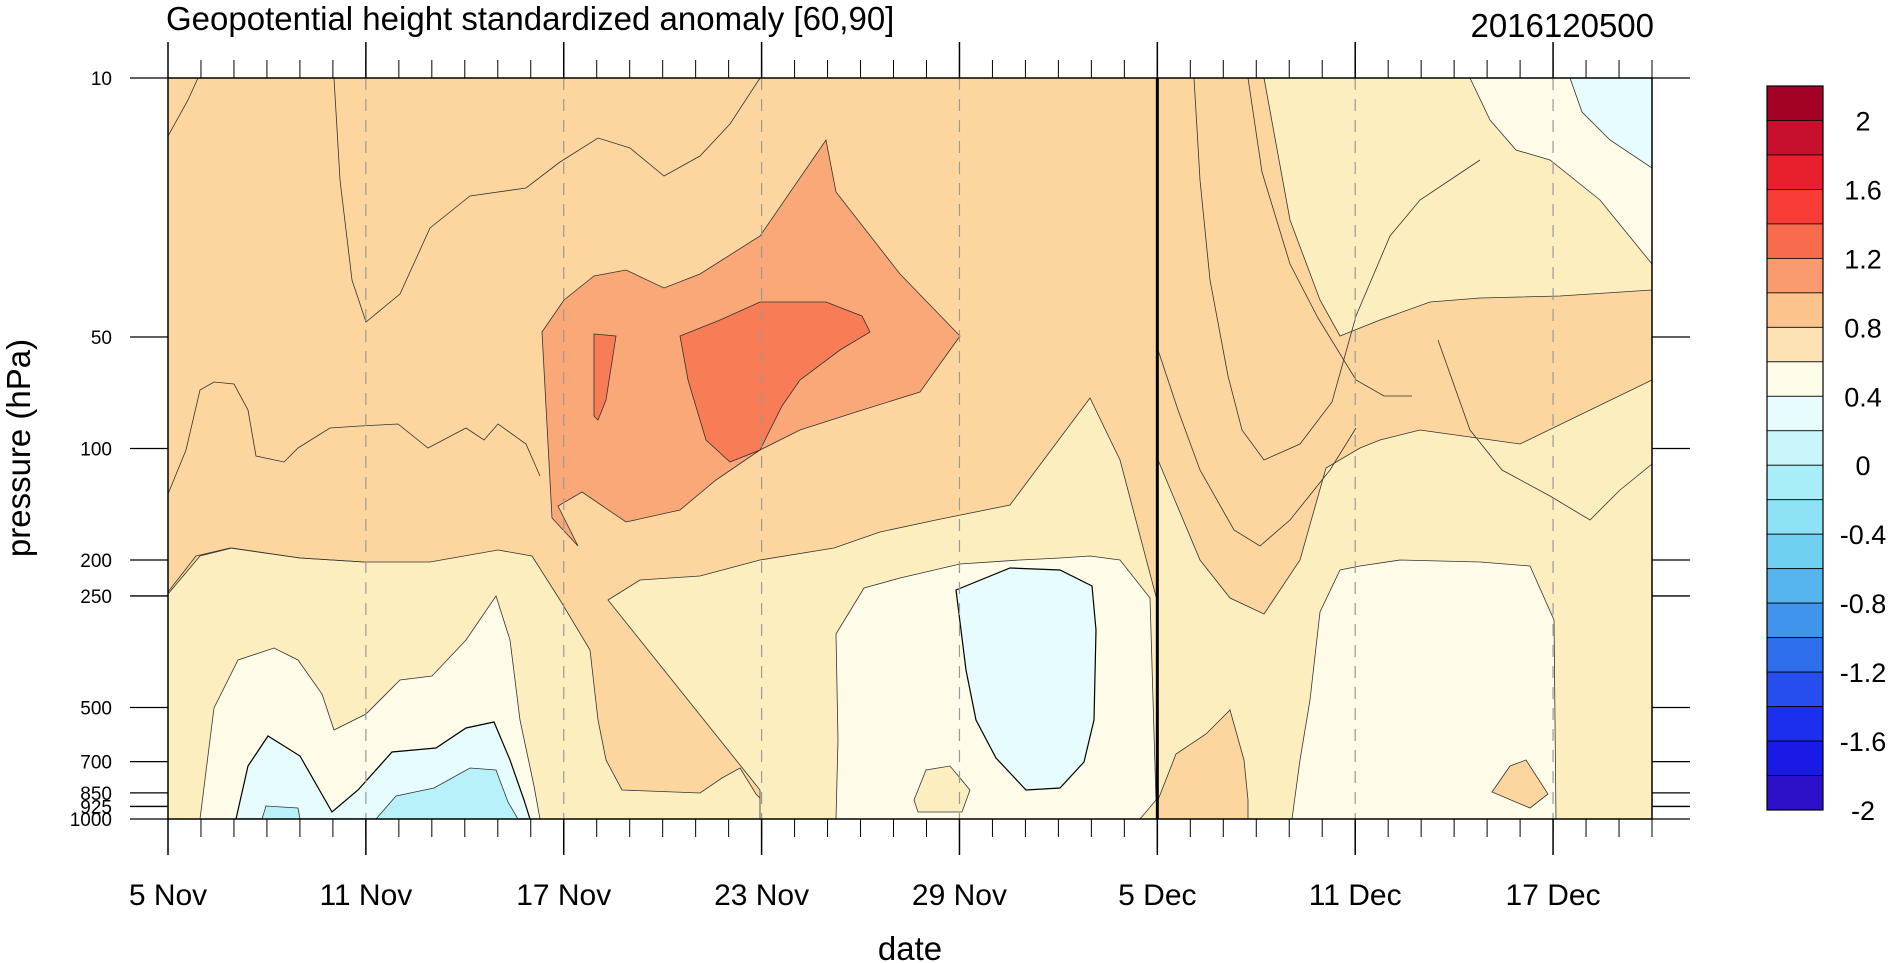 The image size is (1889, 963). I want to click on colorbar, so click(1795, 448).